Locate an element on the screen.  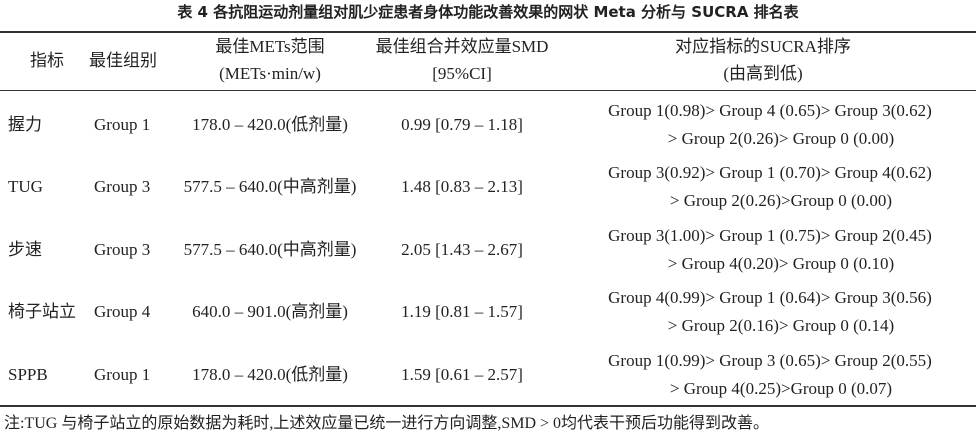
header-rule is located at coordinates (488, 90).